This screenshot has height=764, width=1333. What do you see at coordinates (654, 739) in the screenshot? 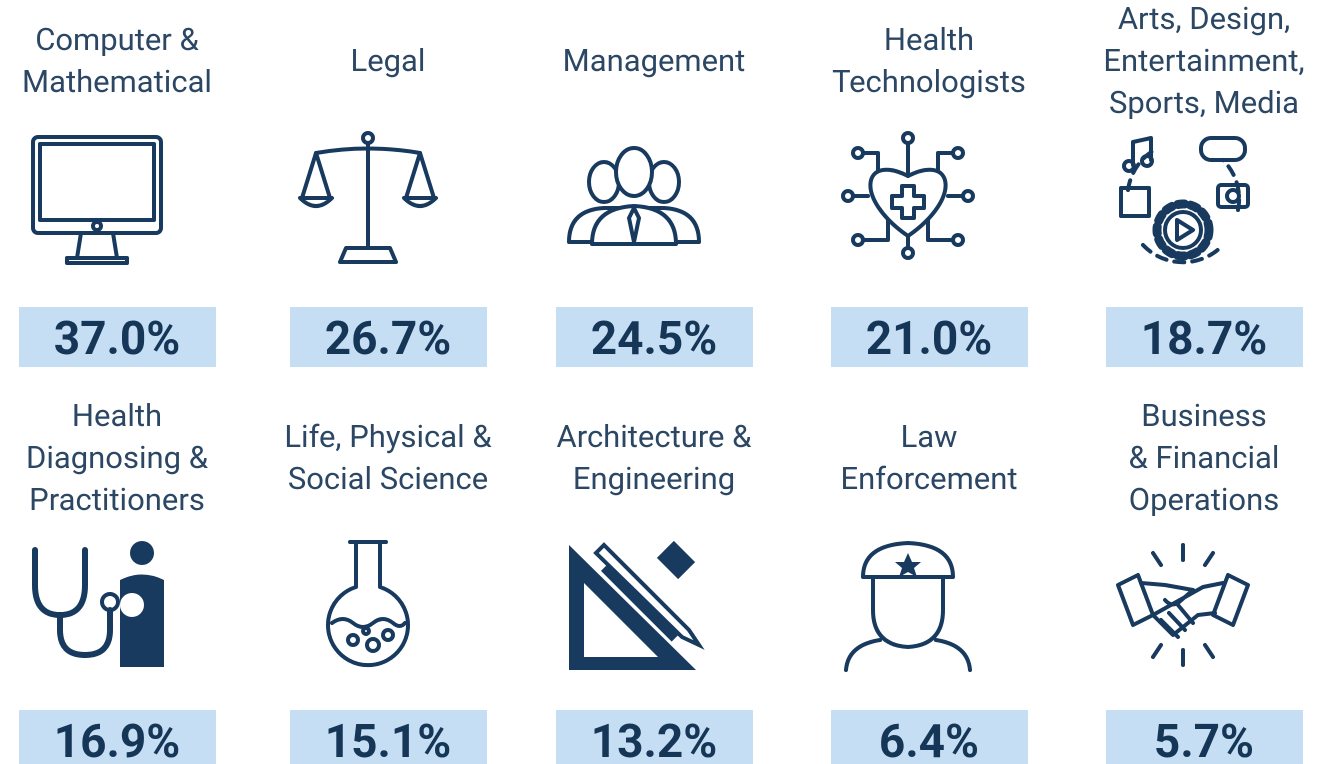
I see `value-text: 13.2%` at bounding box center [654, 739].